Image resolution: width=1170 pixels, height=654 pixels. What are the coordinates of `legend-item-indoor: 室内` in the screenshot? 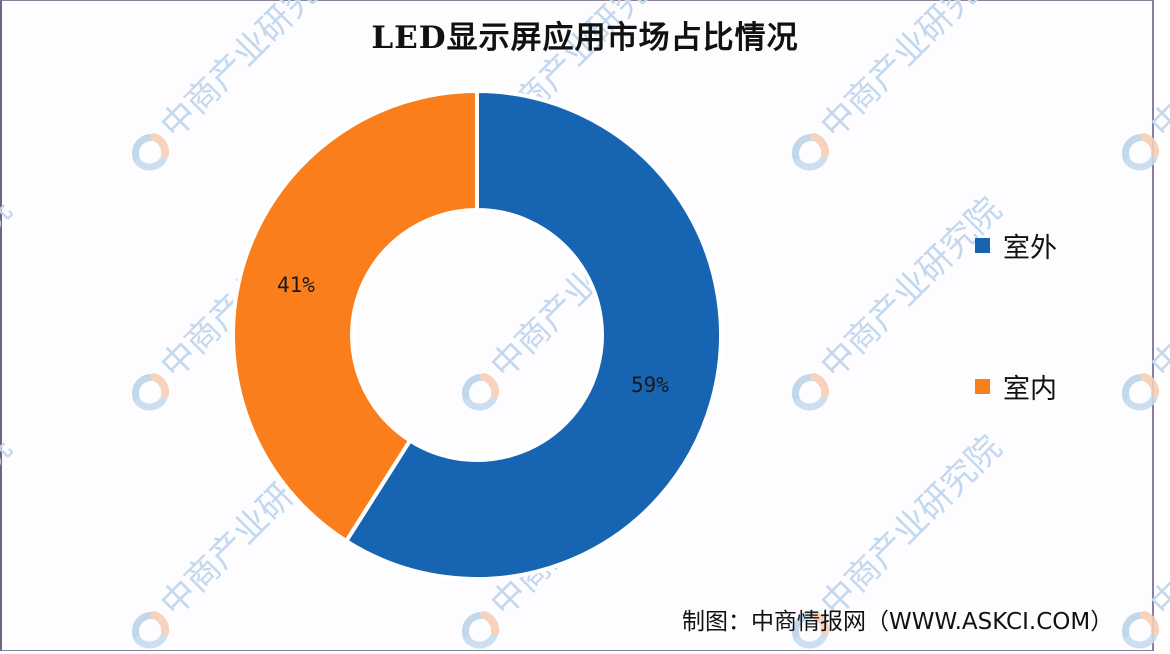 It's located at (1016, 386).